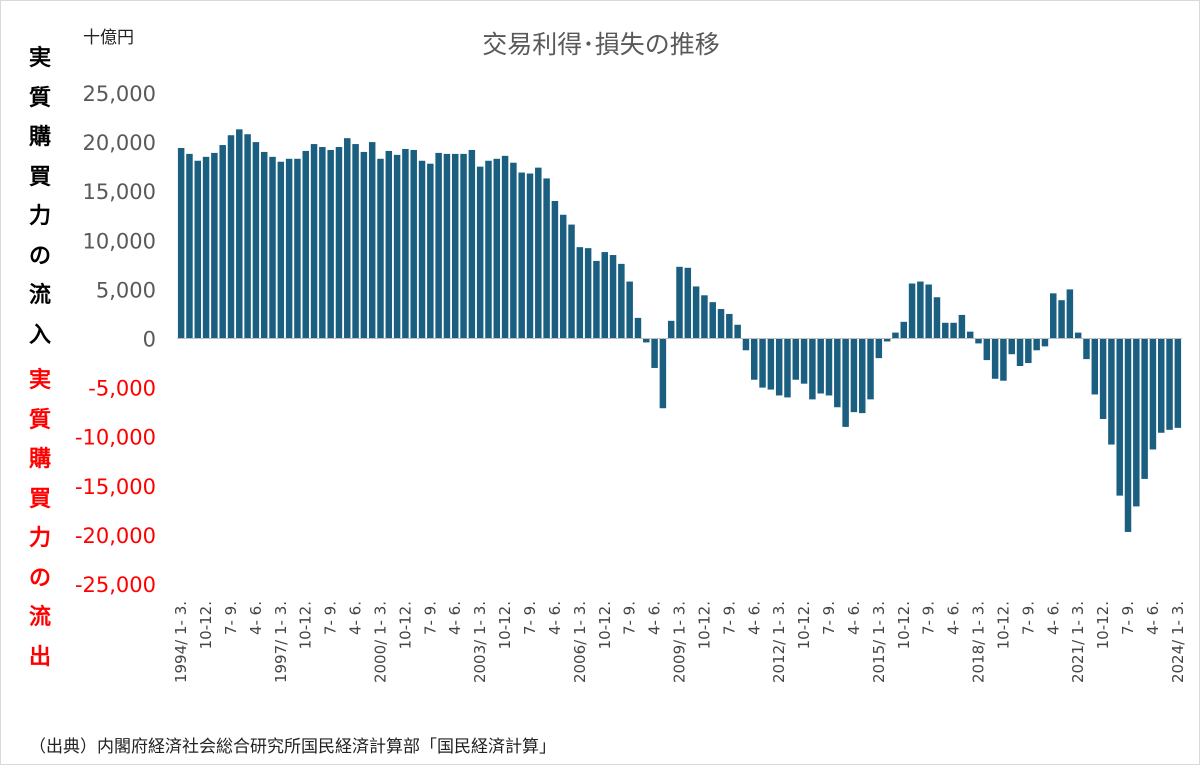  Describe the element at coordinates (480, 642) in the screenshot. I see `x-tick-label: 2003/ 1- 3.` at that location.